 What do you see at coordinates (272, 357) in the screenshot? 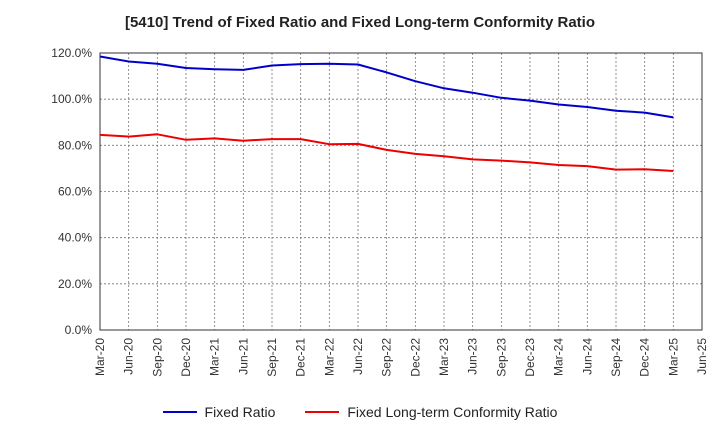
I see `x-tick-label: Sep-21` at bounding box center [272, 357].